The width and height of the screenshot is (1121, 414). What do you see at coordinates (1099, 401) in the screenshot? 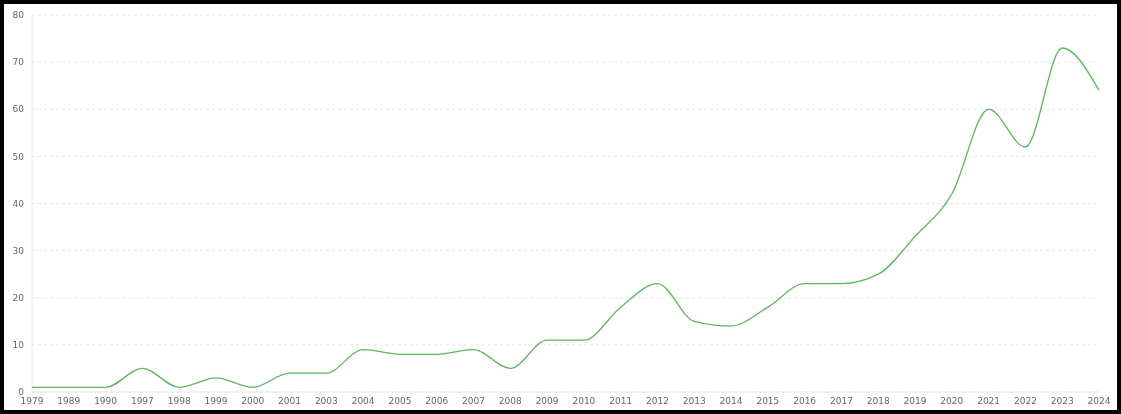
I see `x-tick-label: 2024` at bounding box center [1099, 401].